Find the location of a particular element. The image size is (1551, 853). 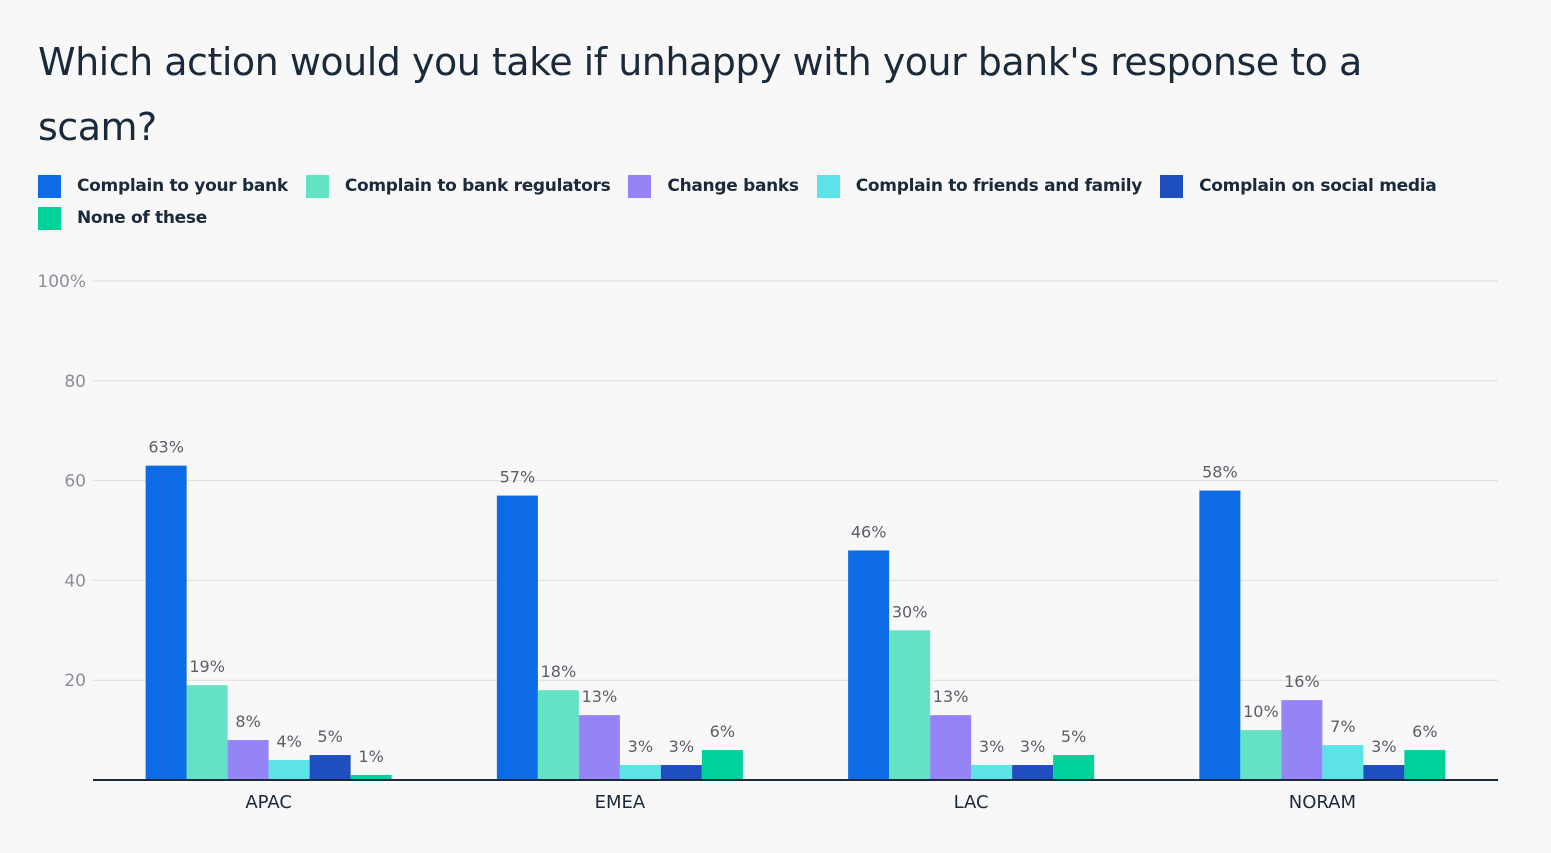

legend-item: Complain on social media is located at coordinates (1298, 186).